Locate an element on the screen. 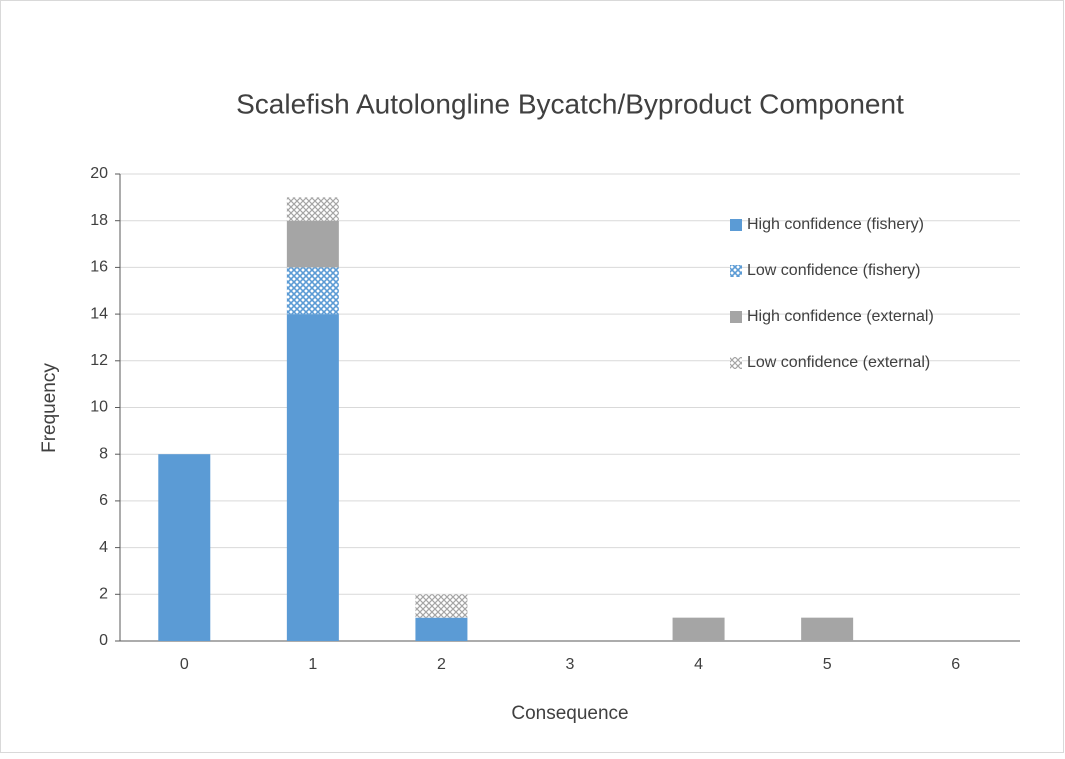 The width and height of the screenshot is (1065, 759). y-tick-label: 18 is located at coordinates (99, 220).